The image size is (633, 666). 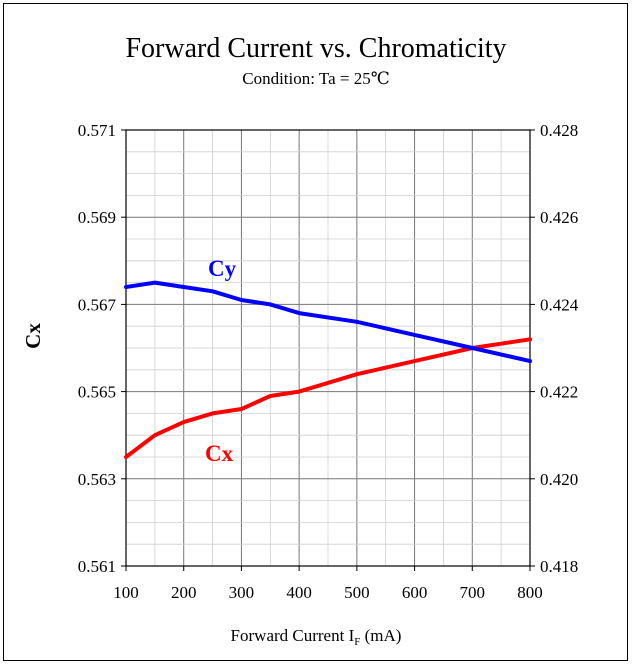 What do you see at coordinates (357, 642) in the screenshot?
I see `x-axis-label-subscript: F` at bounding box center [357, 642].